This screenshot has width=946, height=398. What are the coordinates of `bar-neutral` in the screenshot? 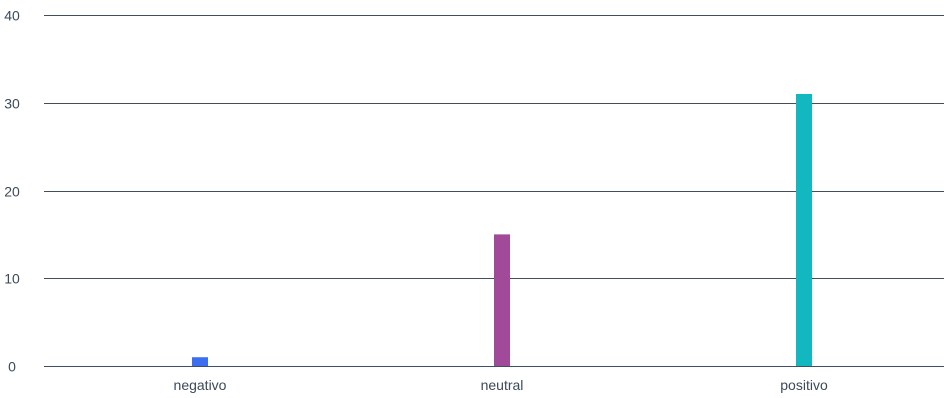 It's located at (502, 300).